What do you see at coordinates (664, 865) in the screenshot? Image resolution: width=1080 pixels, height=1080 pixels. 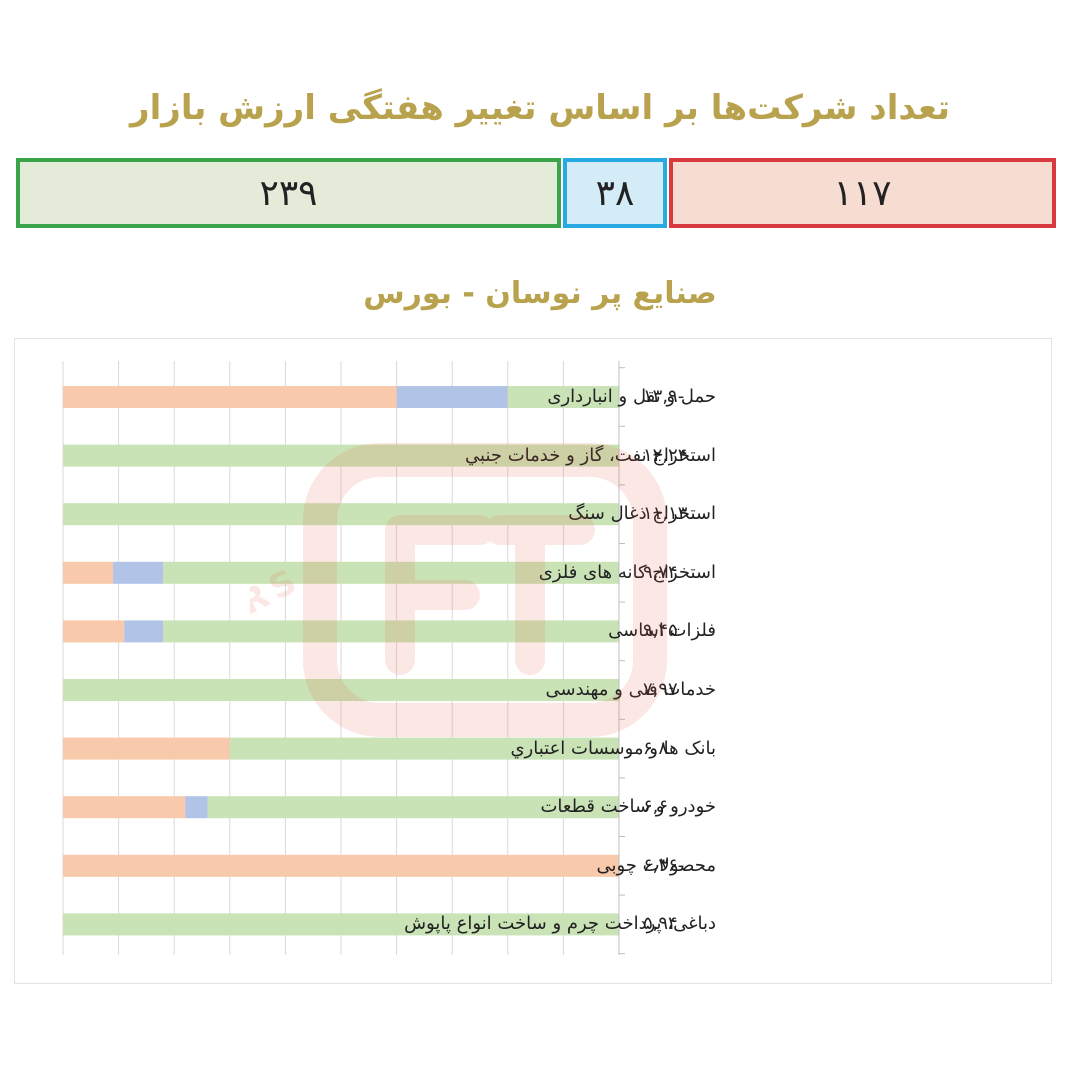 I see `value-label: ۶,۳۶-` at bounding box center [664, 865].